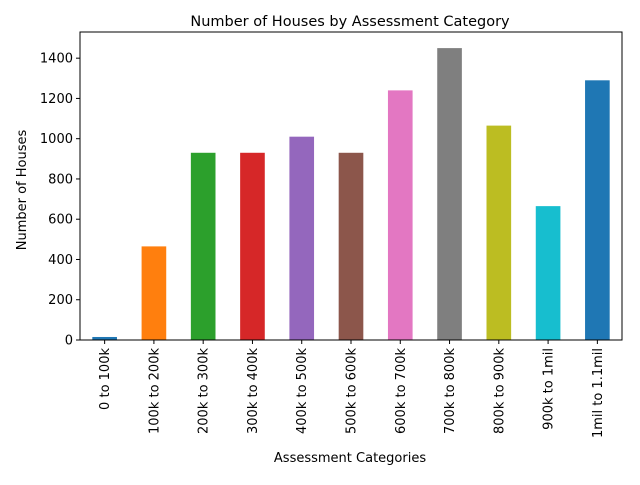 The height and width of the screenshot is (485, 640). I want to click on y-tick-label: 1200, so click(56, 99).